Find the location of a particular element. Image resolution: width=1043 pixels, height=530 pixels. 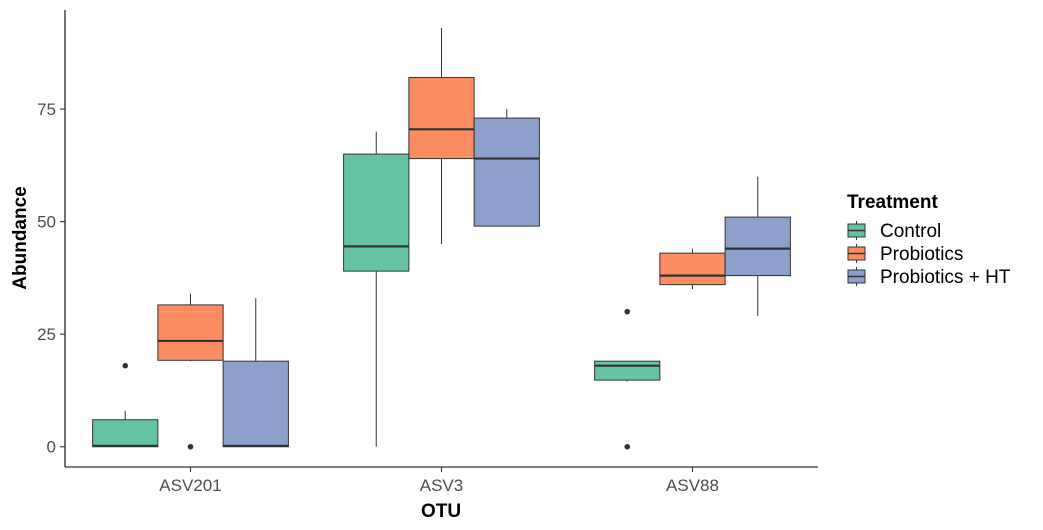

y-tick-label: 75 is located at coordinates (46, 109).